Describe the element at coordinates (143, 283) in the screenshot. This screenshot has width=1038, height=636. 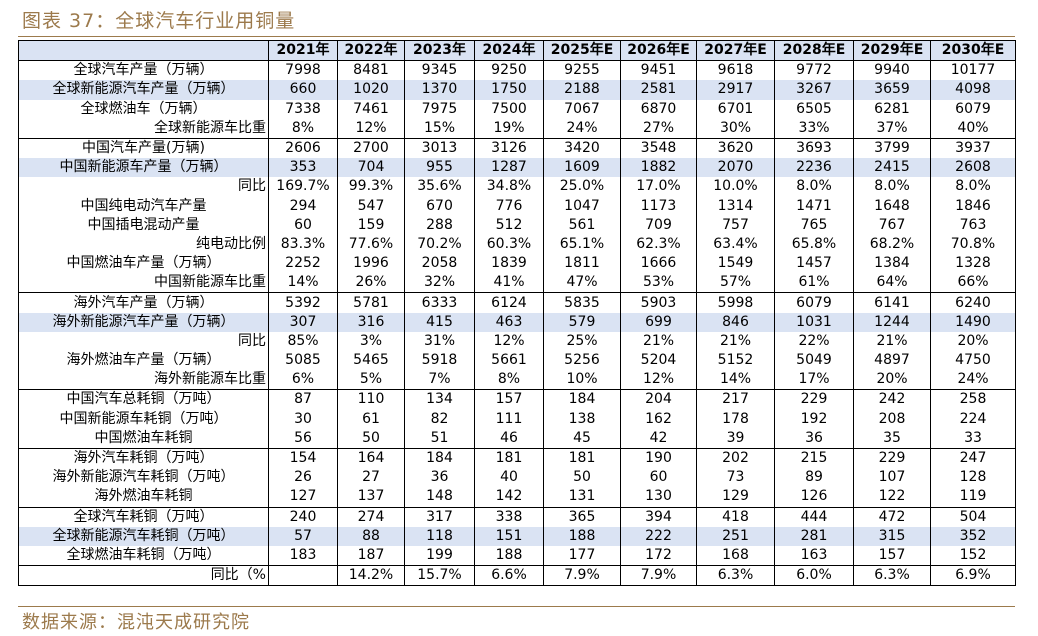
I see `row-label: 中国新能源车比重` at that location.